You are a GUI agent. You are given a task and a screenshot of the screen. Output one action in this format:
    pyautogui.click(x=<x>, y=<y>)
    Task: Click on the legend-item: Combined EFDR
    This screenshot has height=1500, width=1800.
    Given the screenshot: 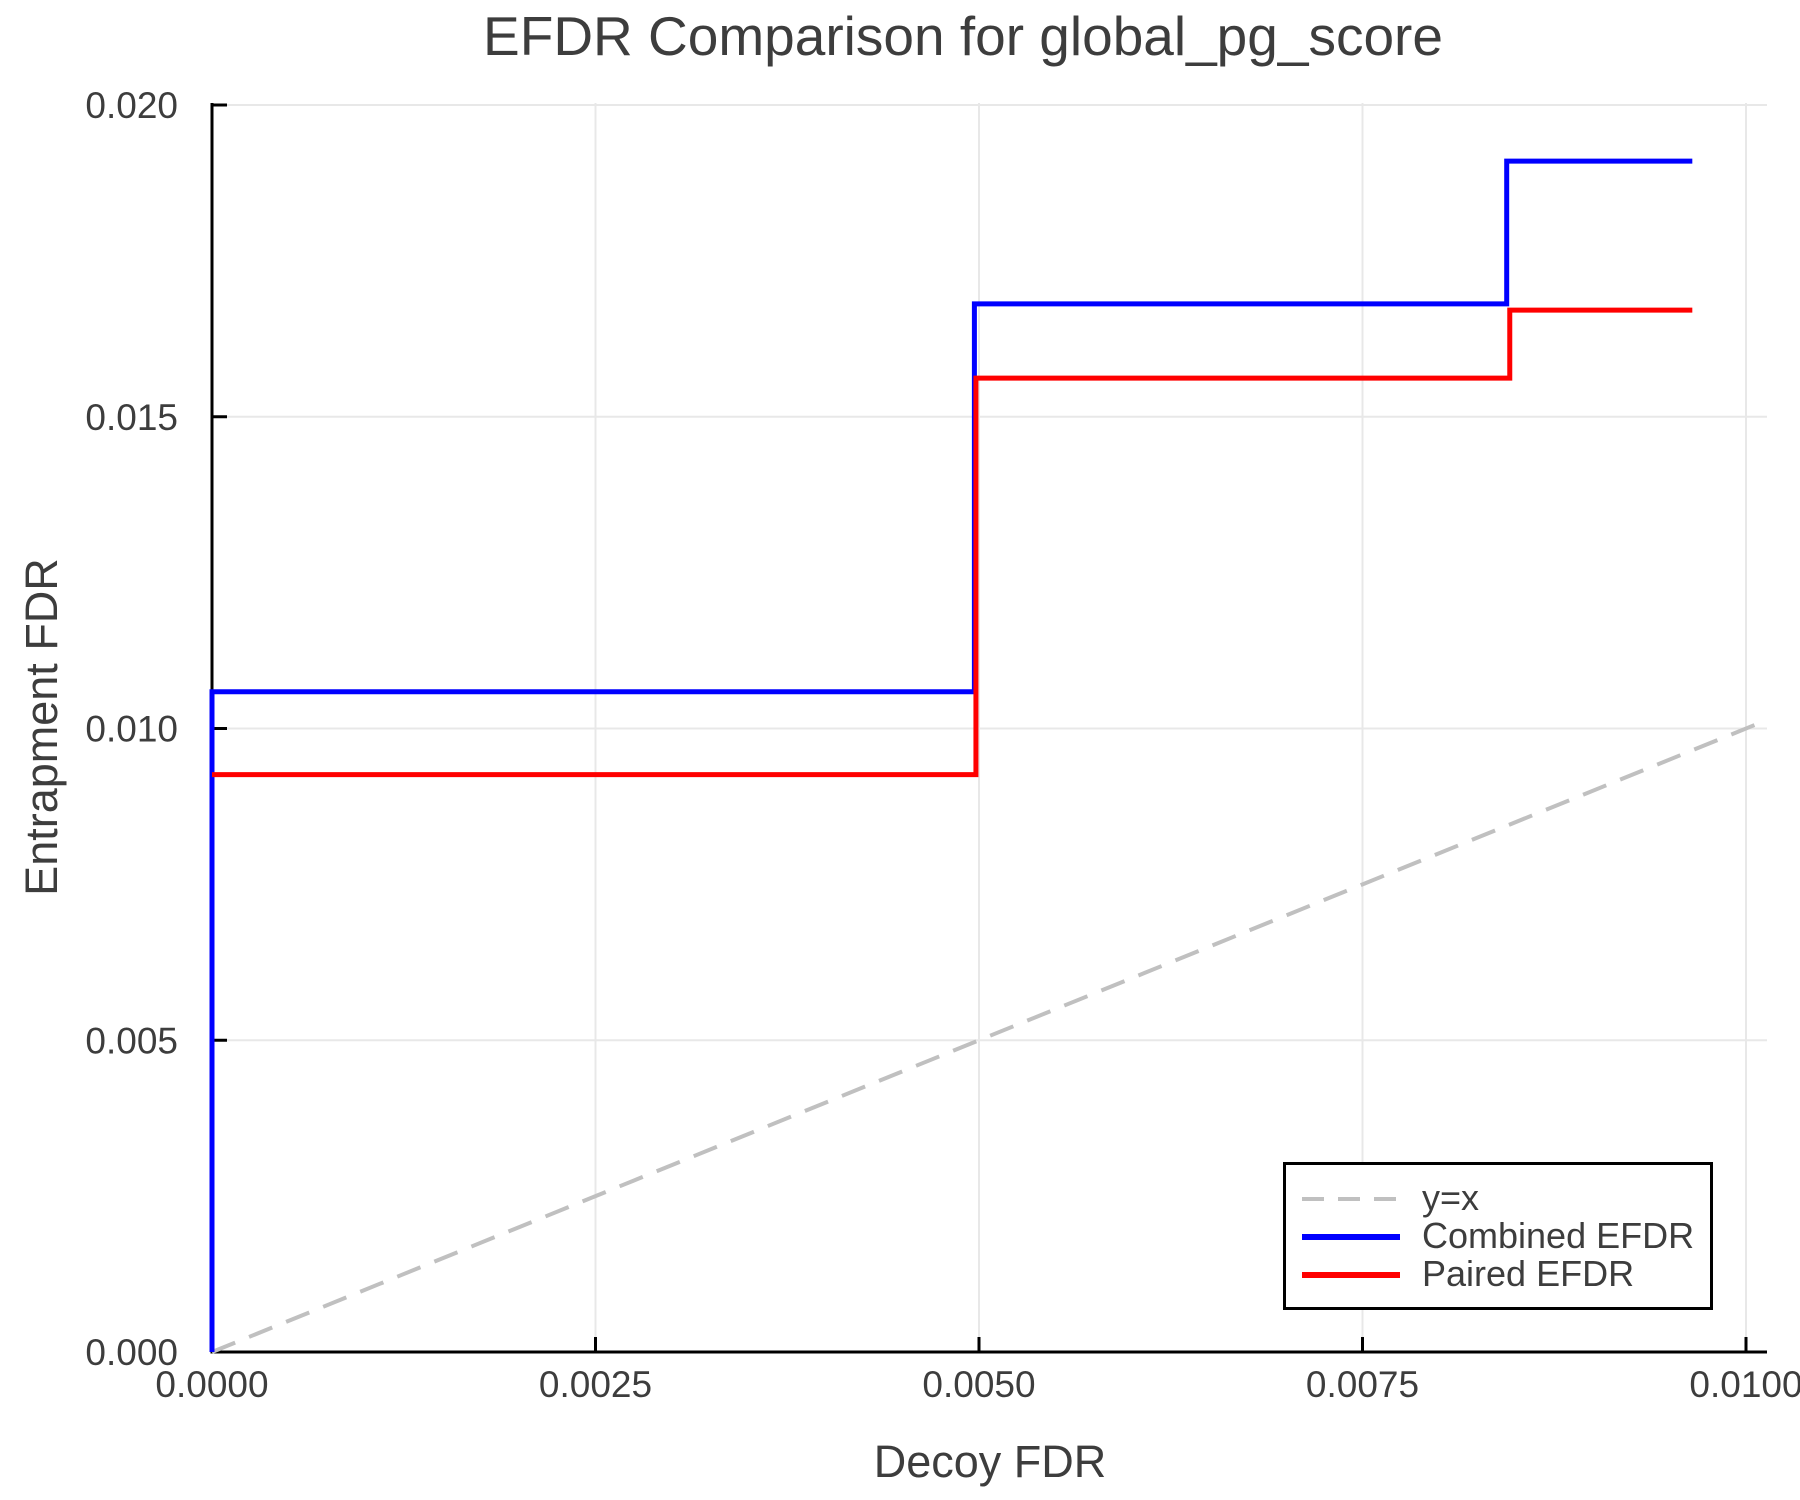 What is the action you would take?
    pyautogui.click(x=1504, y=1236)
    